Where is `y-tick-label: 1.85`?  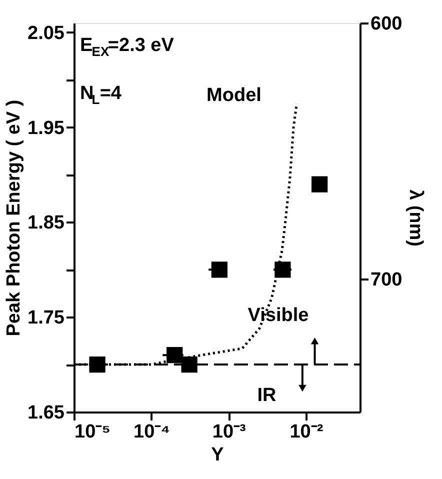 y-tick-label: 1.85 is located at coordinates (46, 223).